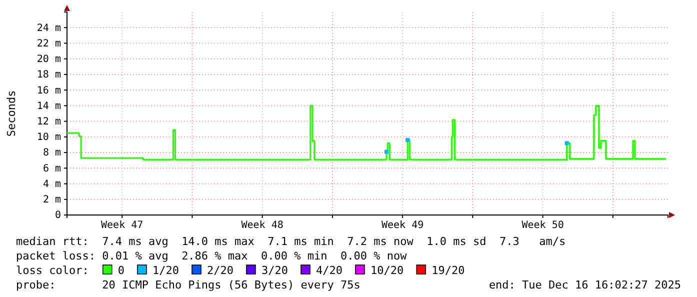  Describe the element at coordinates (48, 44) in the screenshot. I see `y-tick-label: 22 m` at that location.